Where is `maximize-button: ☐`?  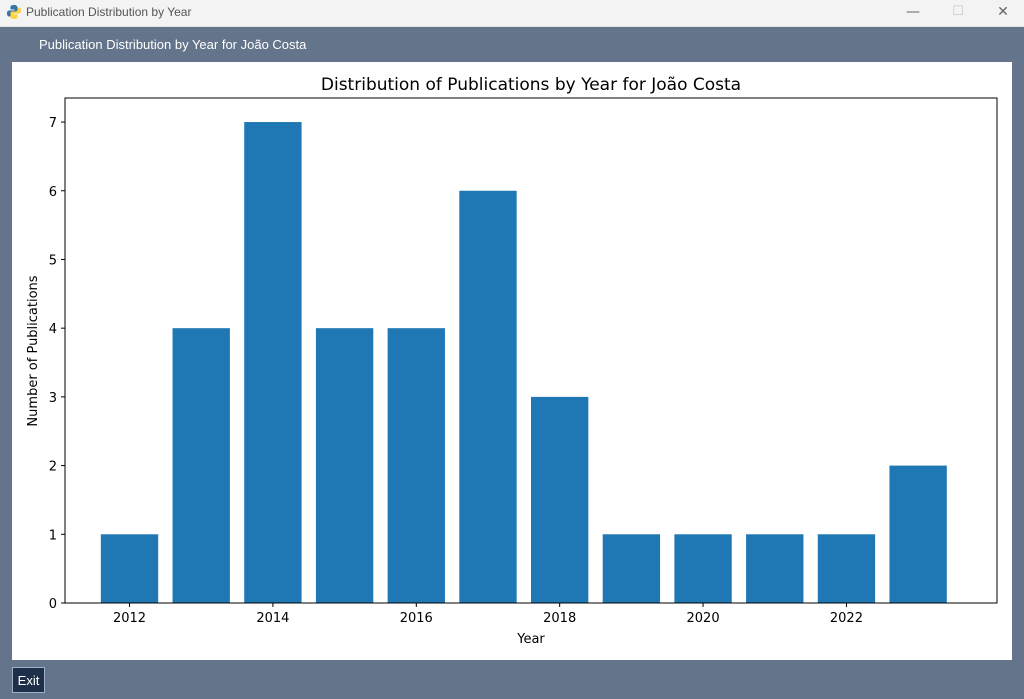
maximize-button: ☐ is located at coordinates (958, 11).